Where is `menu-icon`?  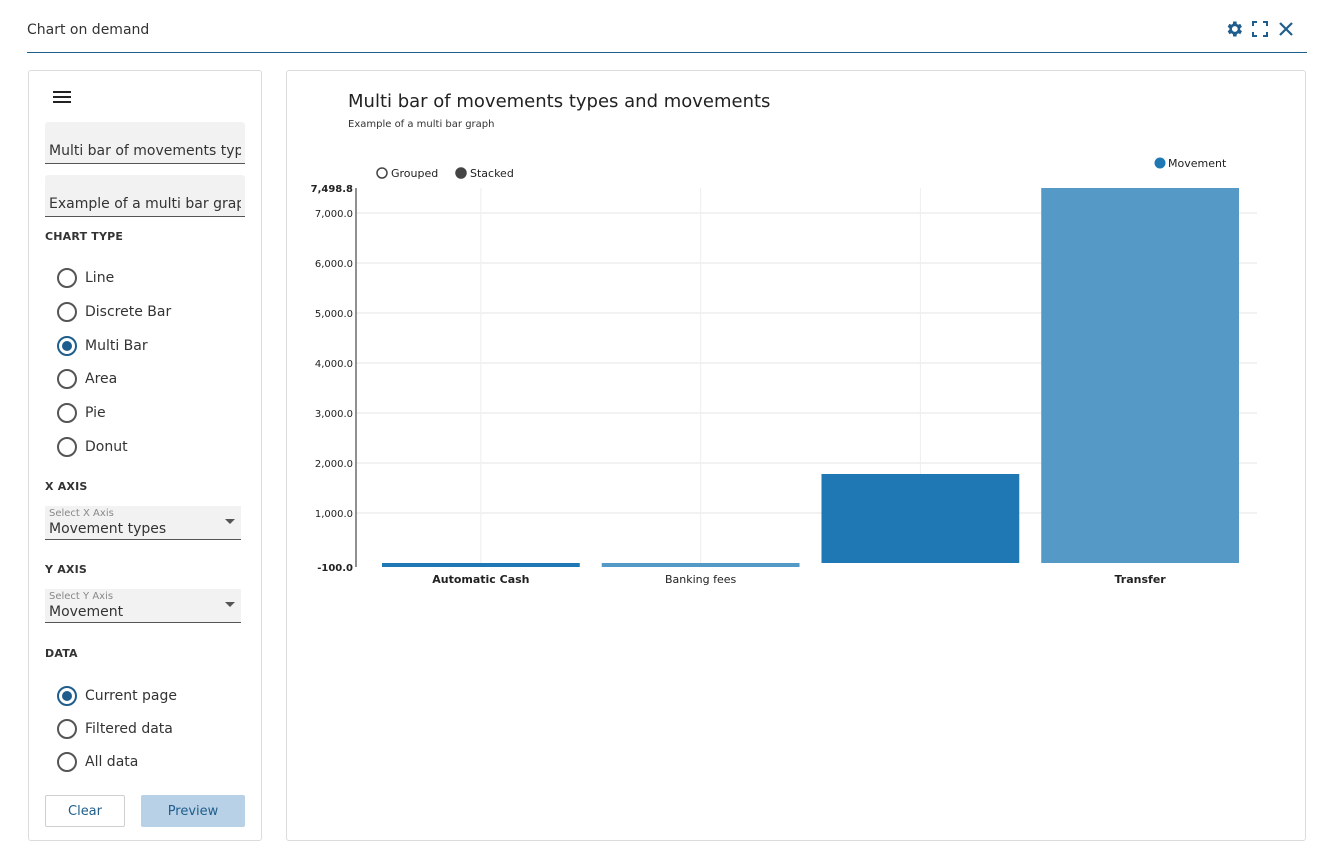 menu-icon is located at coordinates (62, 97).